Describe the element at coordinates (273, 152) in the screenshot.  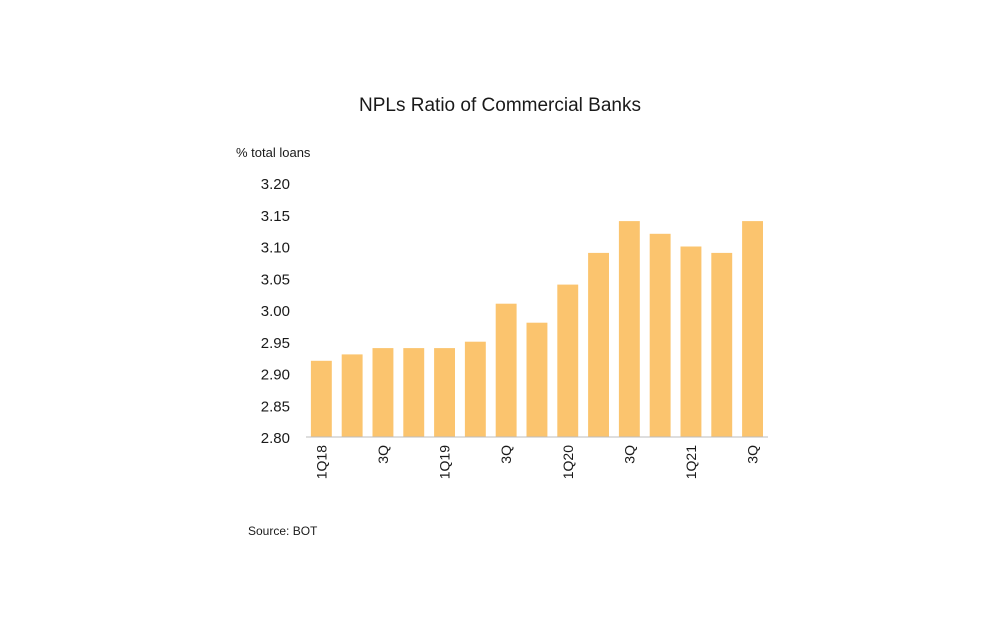
I see `y-axis-unit-label: % total loans` at that location.